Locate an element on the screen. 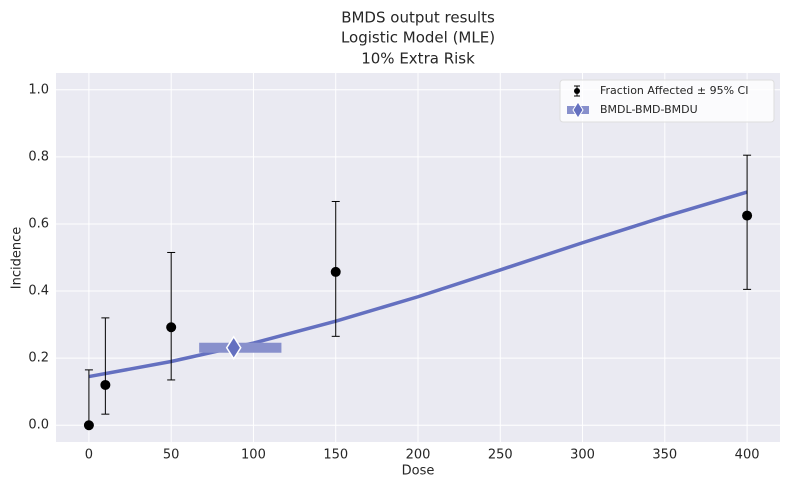 This screenshot has width=790, height=490. x-tick-label: 50 is located at coordinates (171, 455).